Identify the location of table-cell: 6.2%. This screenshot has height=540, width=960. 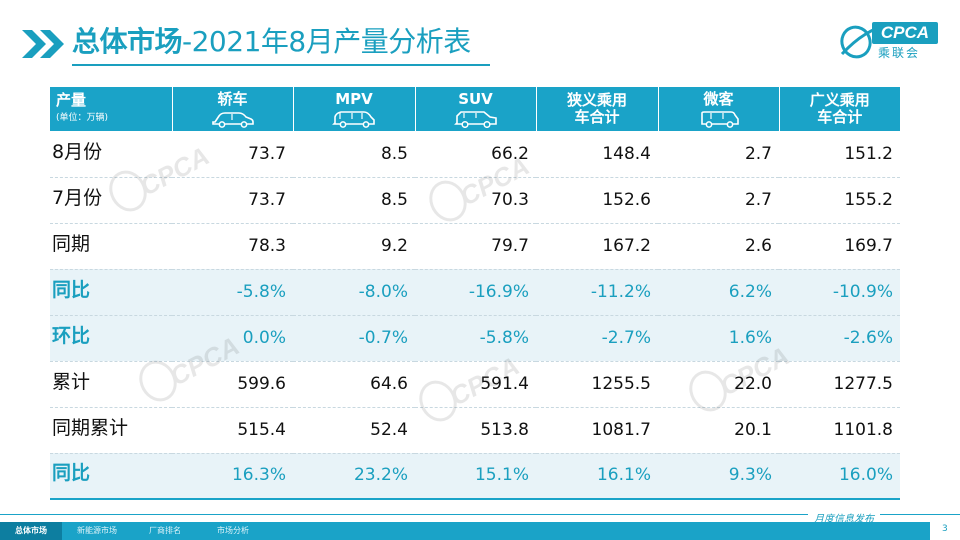
(718, 292).